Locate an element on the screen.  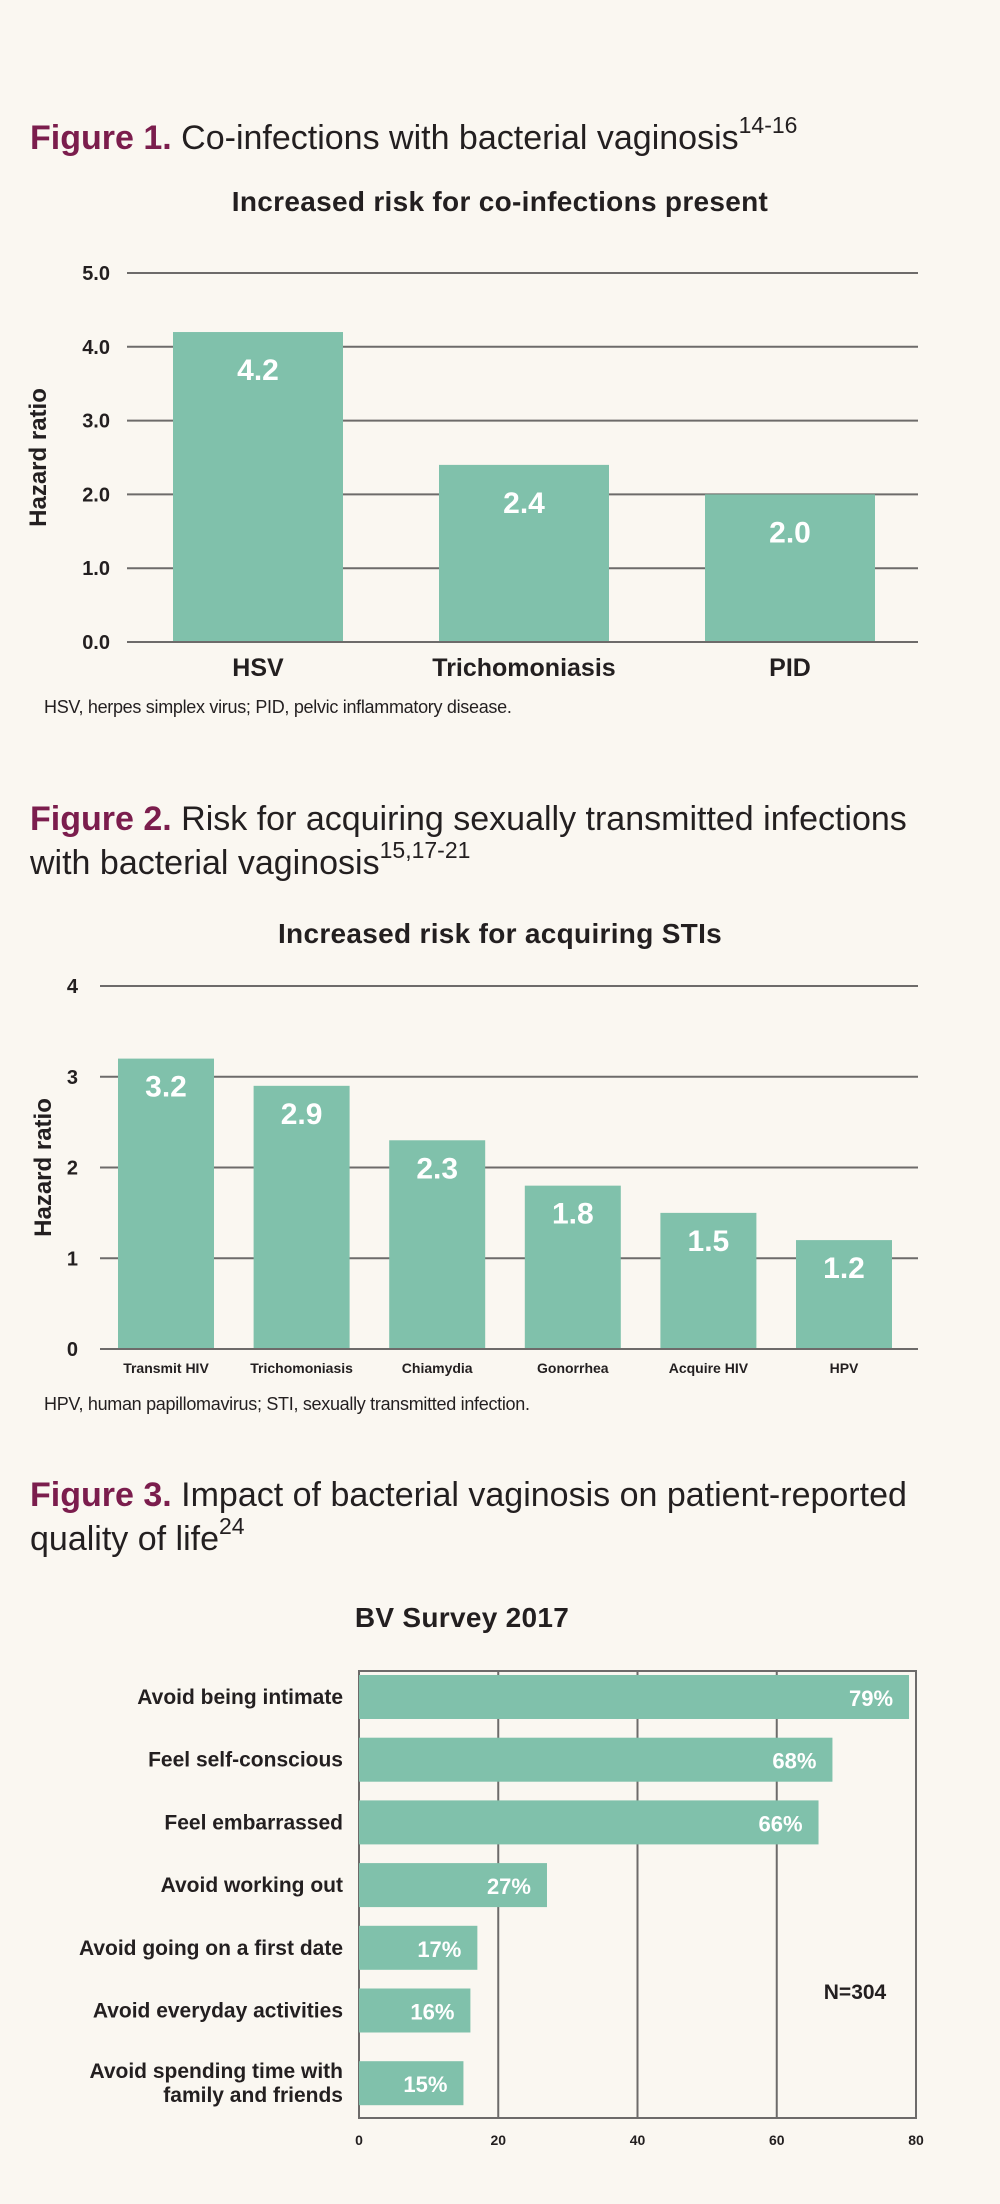
data-label: 1.5 is located at coordinates (709, 1241).